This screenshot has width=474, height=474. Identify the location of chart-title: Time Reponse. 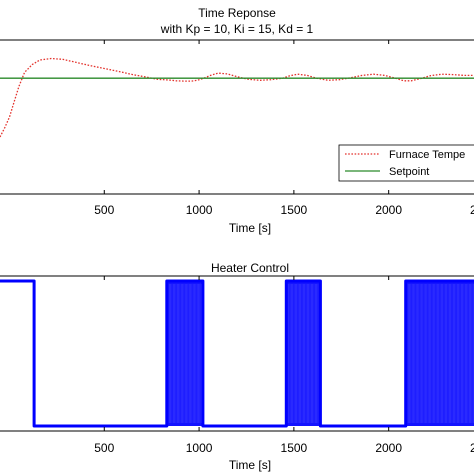
(237, 13).